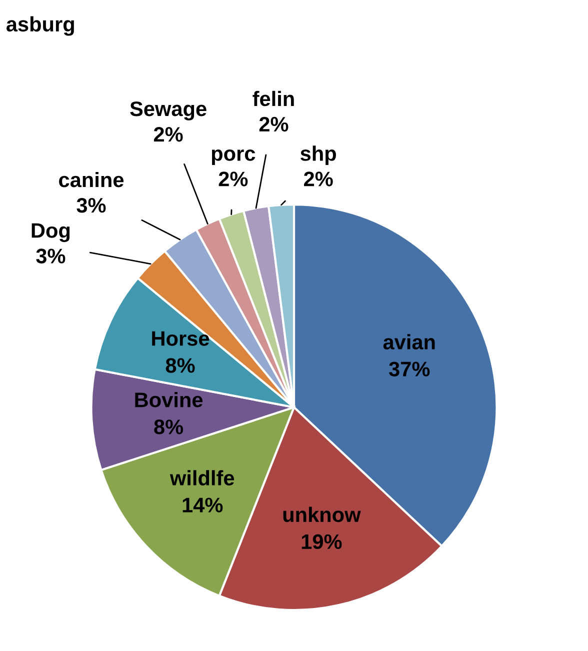 This screenshot has width=588, height=651. I want to click on slice-label: Horse, so click(181, 338).